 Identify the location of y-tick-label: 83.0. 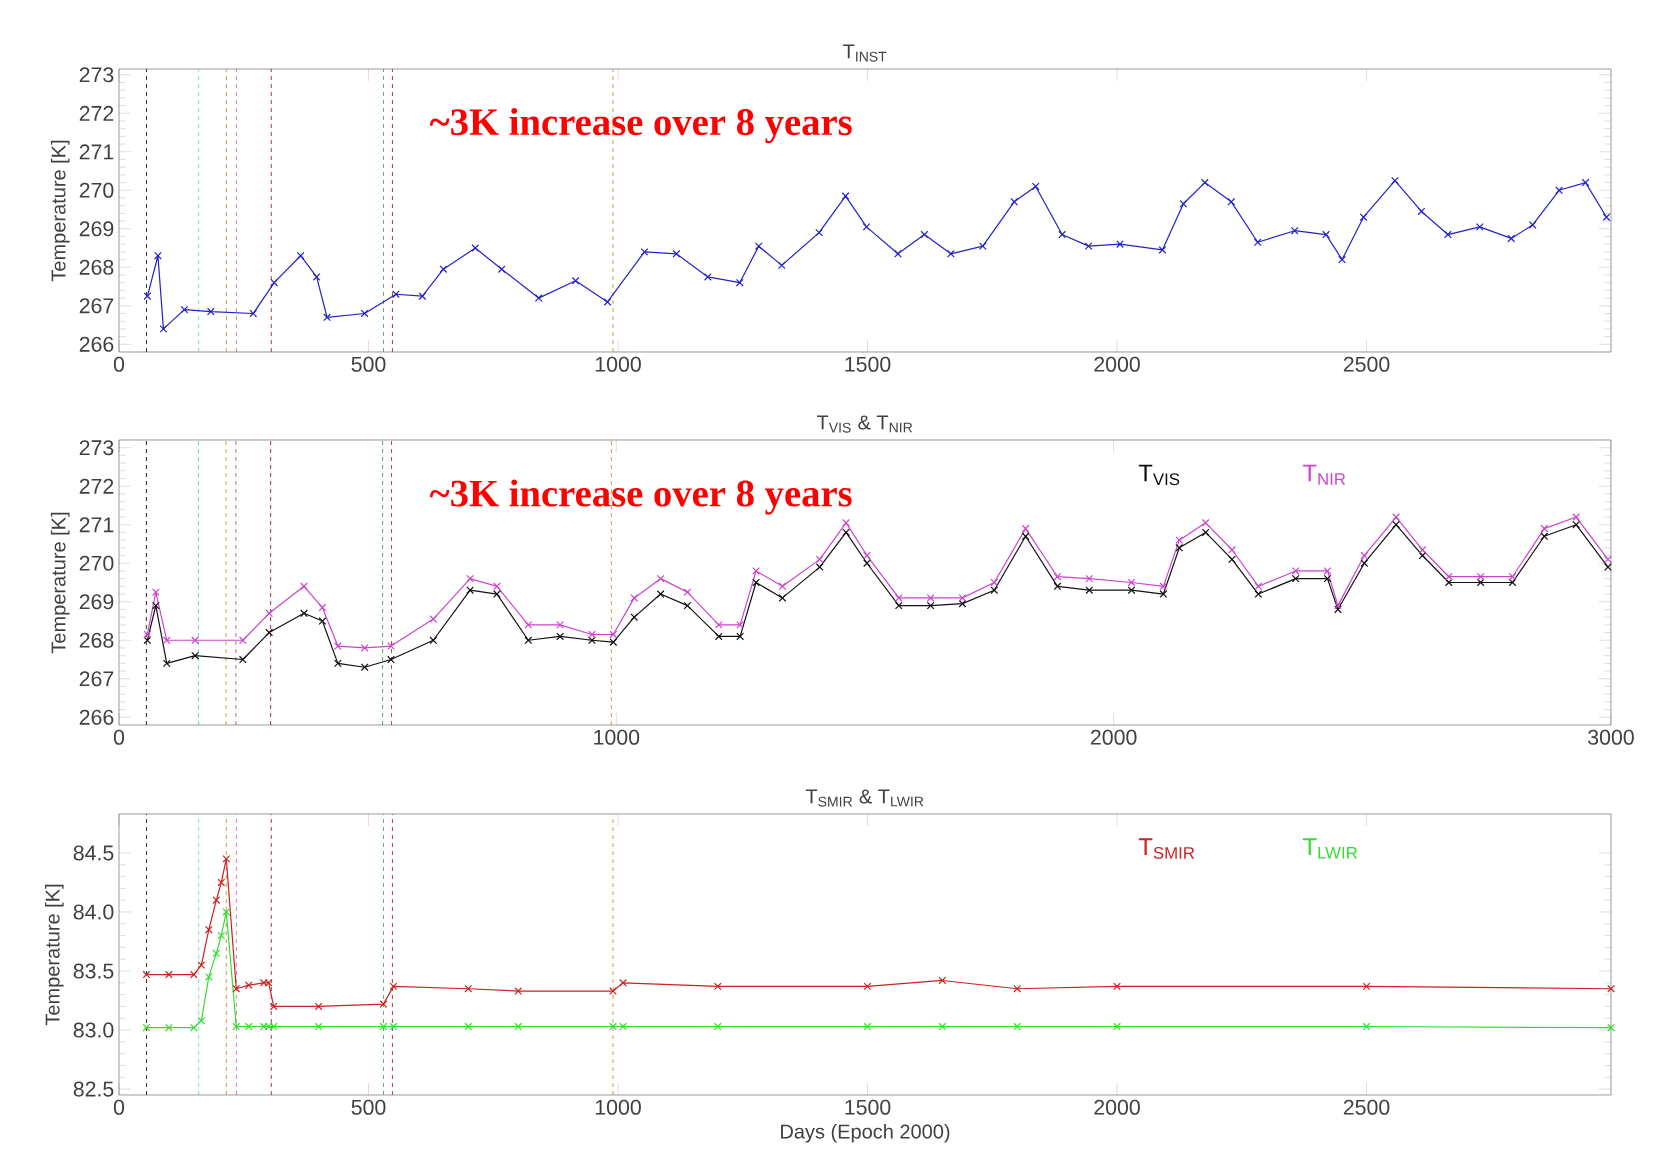
(93, 1030).